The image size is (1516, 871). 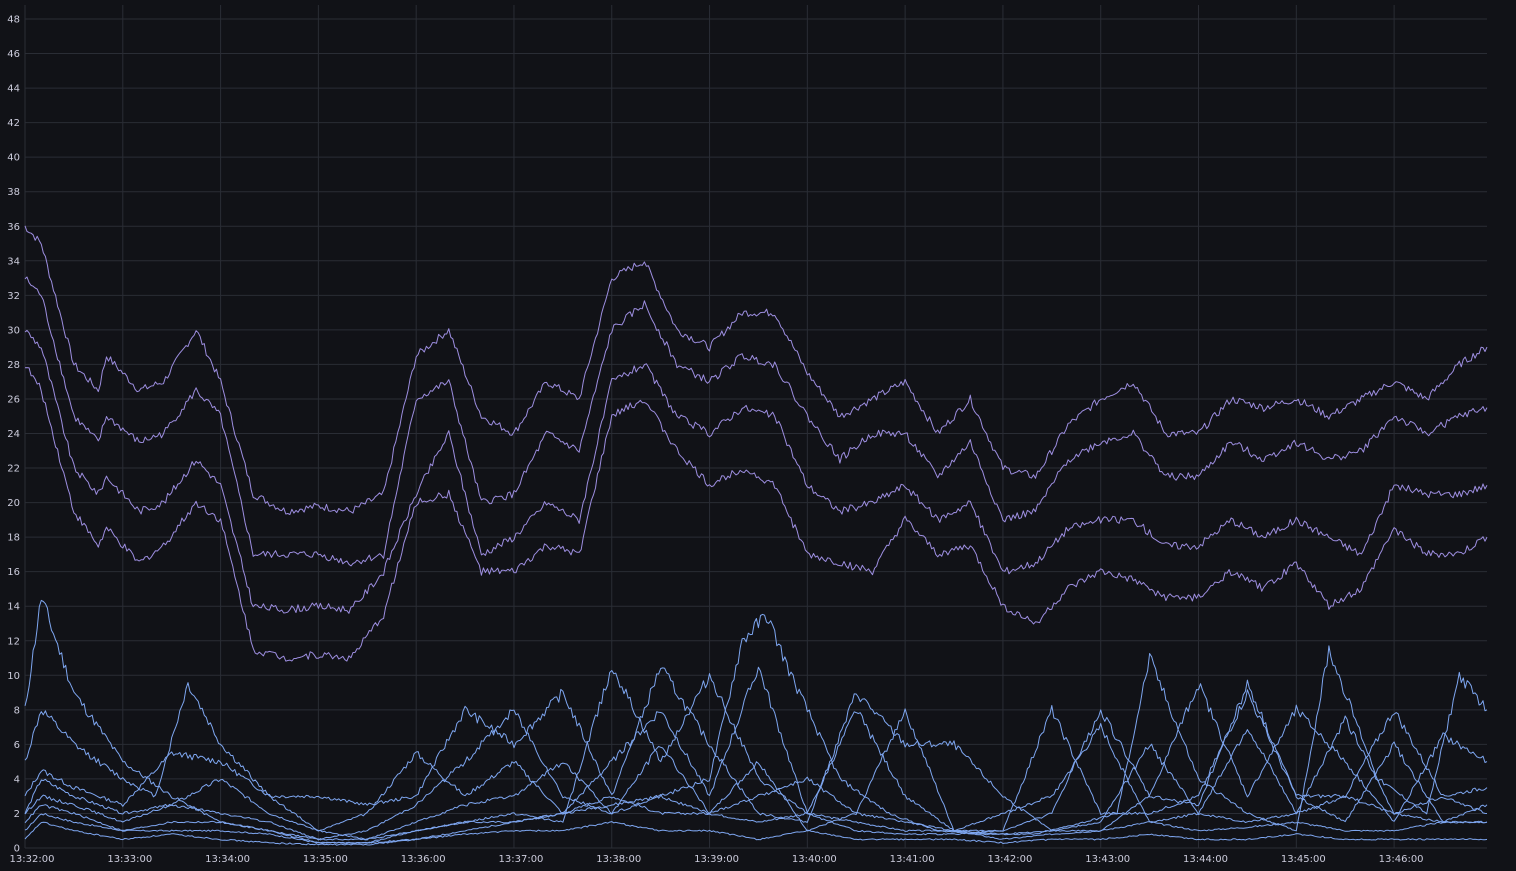 I want to click on x-tick-label: 13:36:00, so click(x=423, y=859).